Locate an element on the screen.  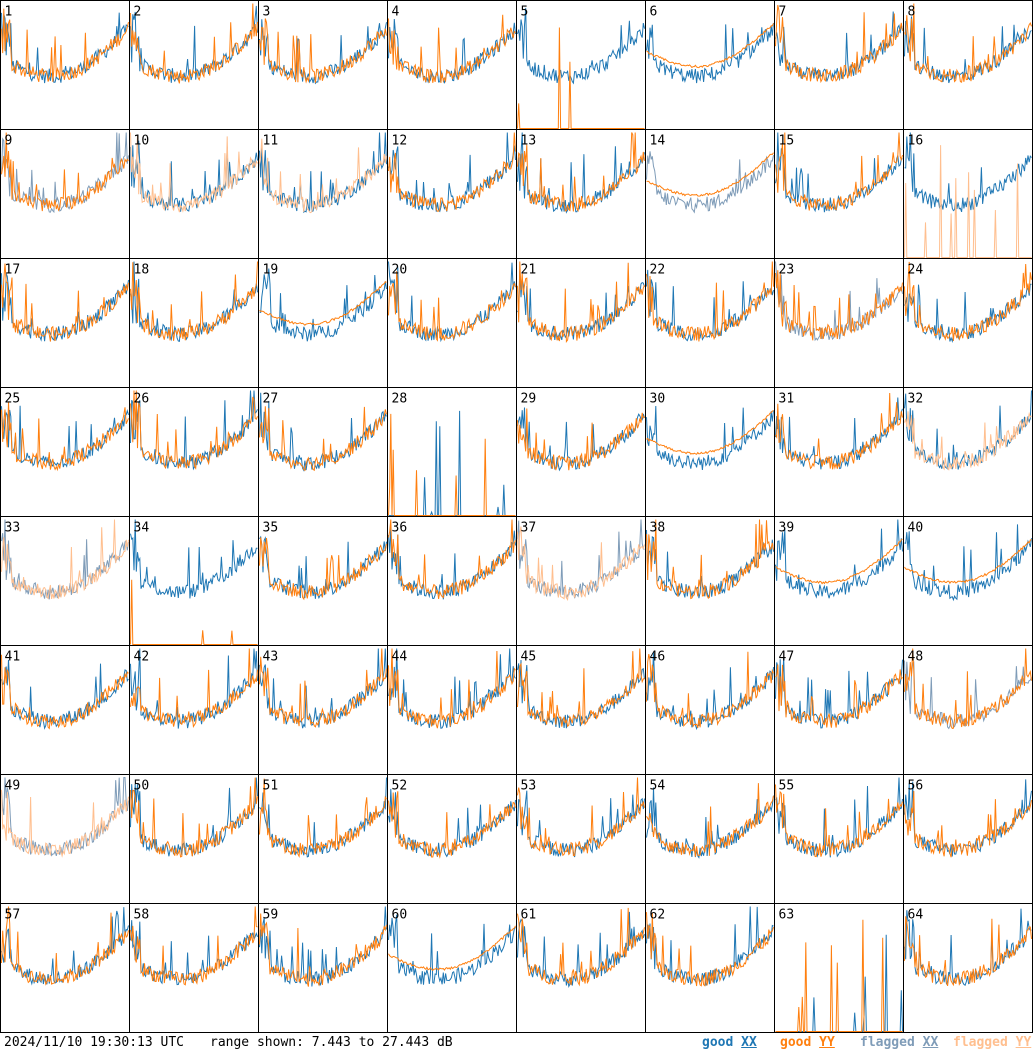
panel-label: 50 is located at coordinates (142, 786).